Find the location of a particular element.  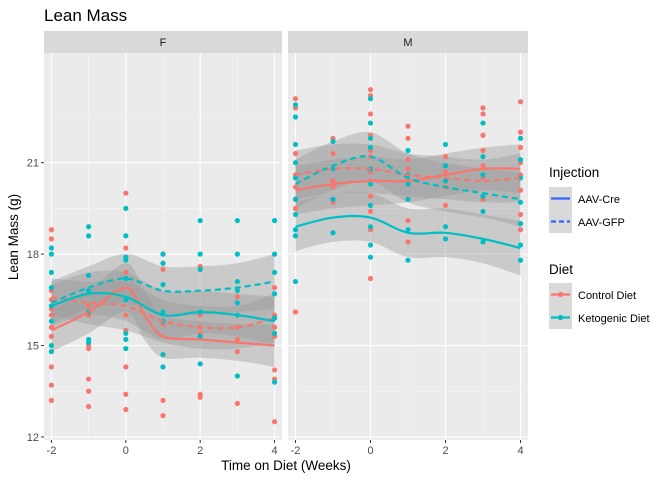

x-axis-label: Time on Diet (Weeks) is located at coordinates (286, 465).